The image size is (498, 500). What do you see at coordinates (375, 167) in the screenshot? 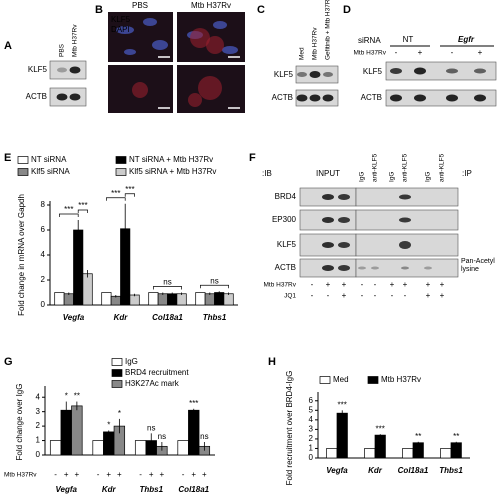
I see `lane-label: anti-KLF5` at bounding box center [375, 167].